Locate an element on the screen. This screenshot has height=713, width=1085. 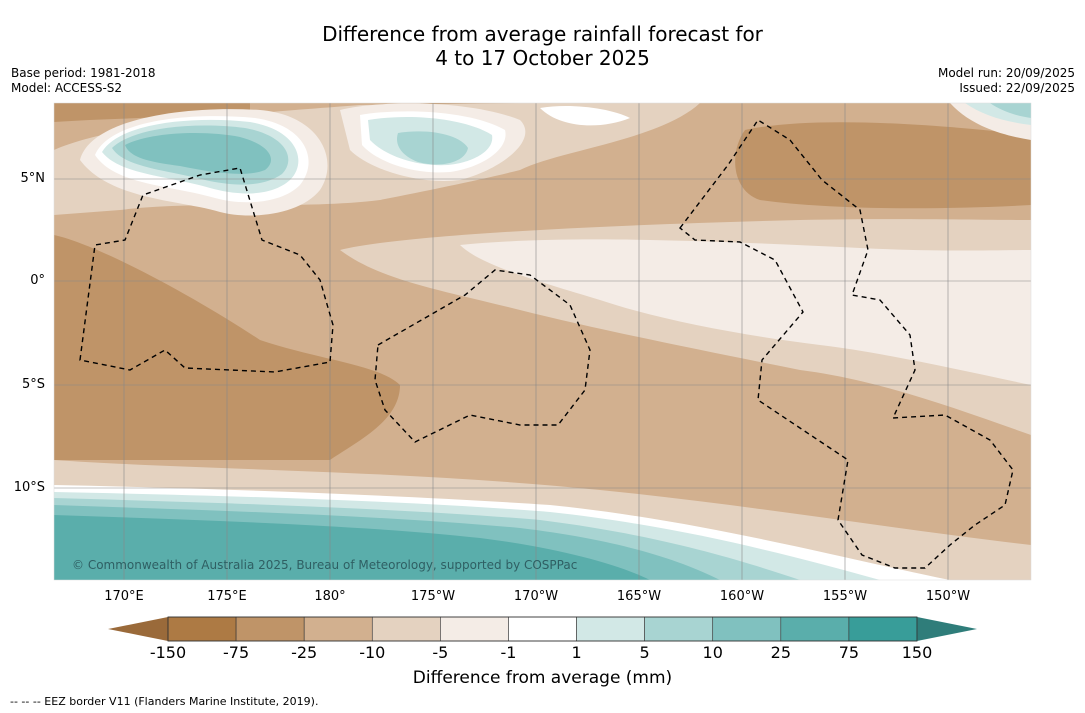
lon-label-170e: 170°E is located at coordinates (124, 596).